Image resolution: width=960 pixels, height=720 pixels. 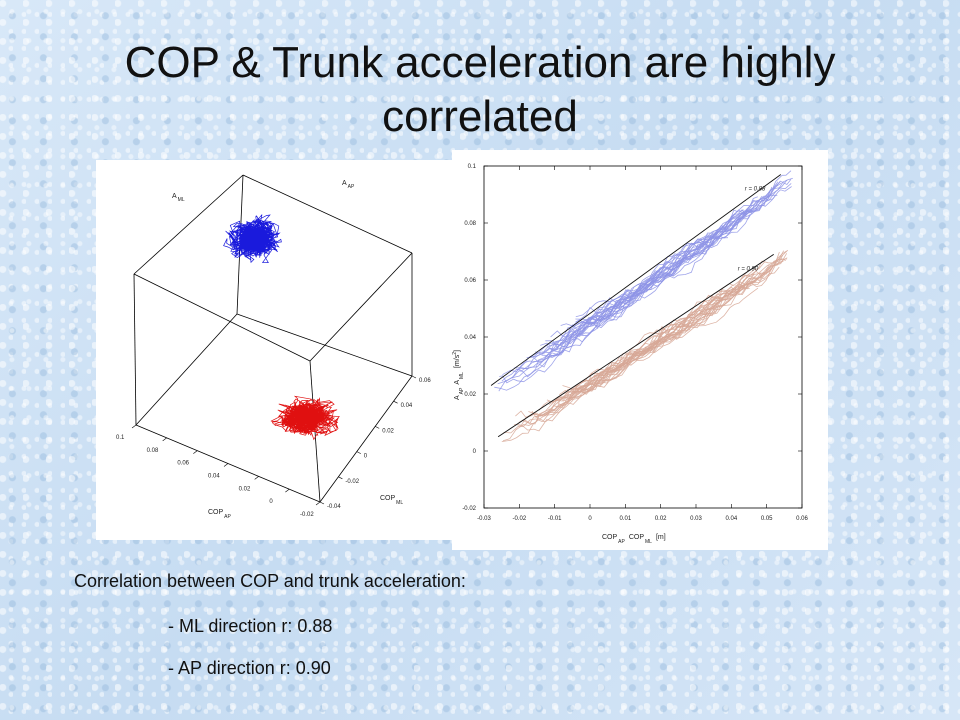 I want to click on a-ml-trace-path, so click(x=252, y=239).